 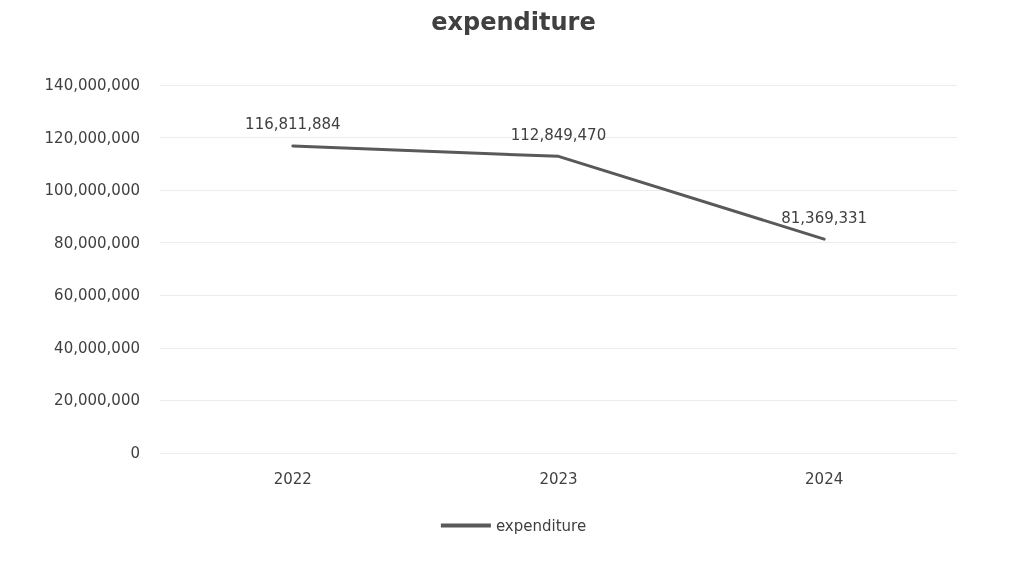 What do you see at coordinates (97, 242) in the screenshot?
I see `y-tick-label: 80,000,000` at bounding box center [97, 242].